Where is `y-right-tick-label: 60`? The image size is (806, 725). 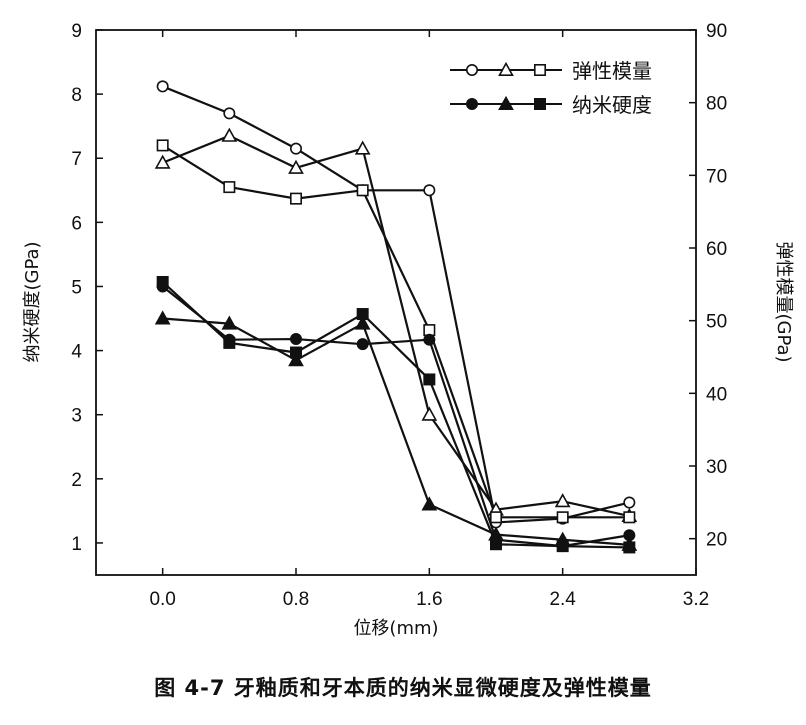
y-right-tick-label: 60 is located at coordinates (716, 249).